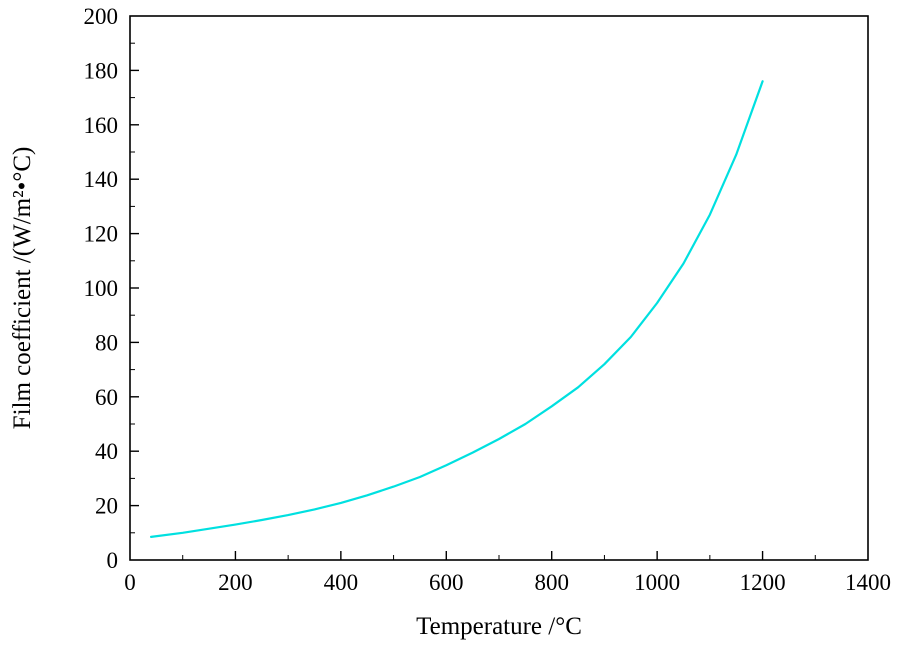  Describe the element at coordinates (657, 582) in the screenshot. I see `x-tick-label: 1000` at that location.